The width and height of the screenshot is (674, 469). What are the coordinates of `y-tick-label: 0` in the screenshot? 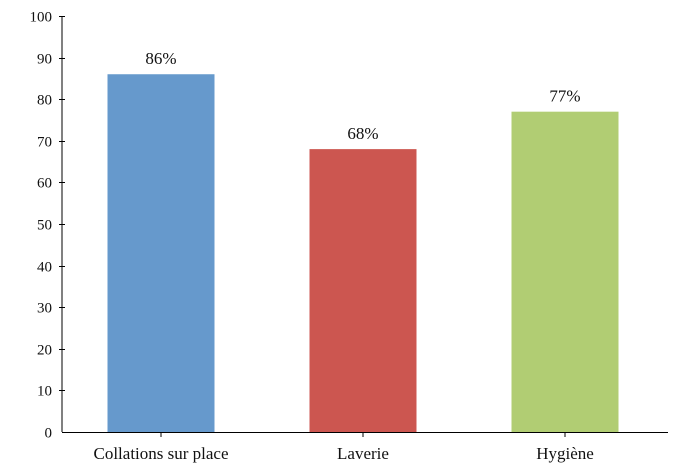 It's located at (49, 434).